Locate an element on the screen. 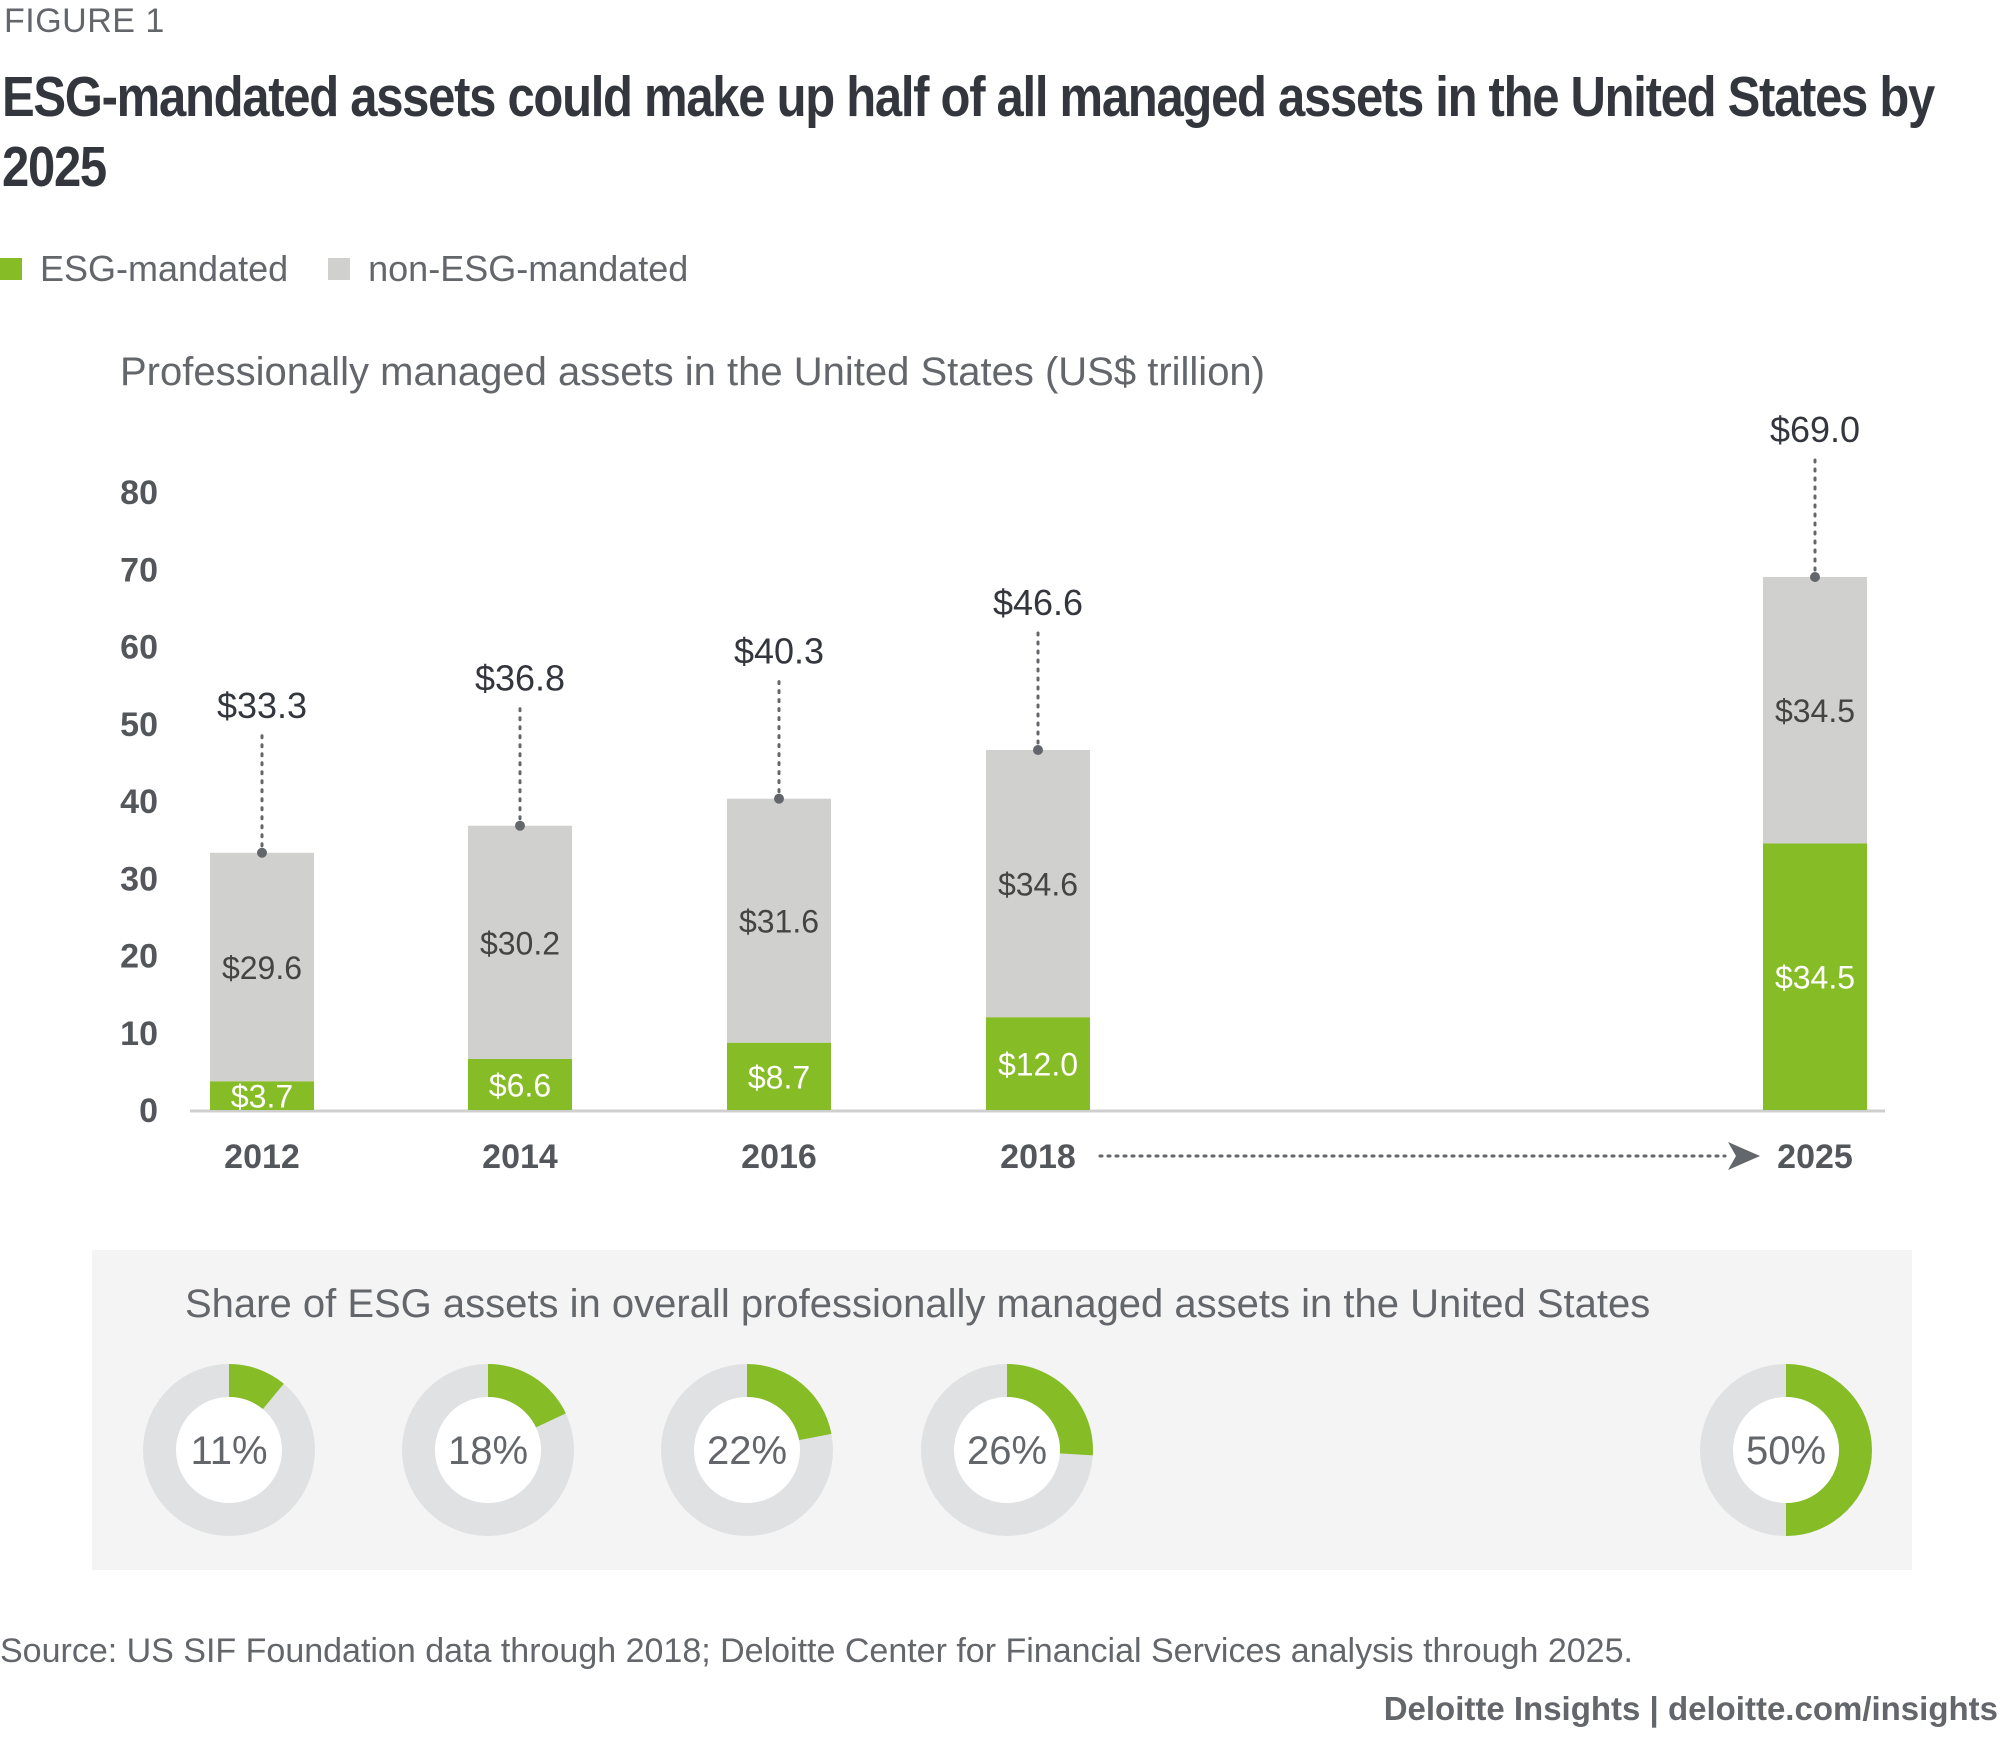 This screenshot has height=1759, width=2000. y-tick-label: 50 is located at coordinates (139, 725).